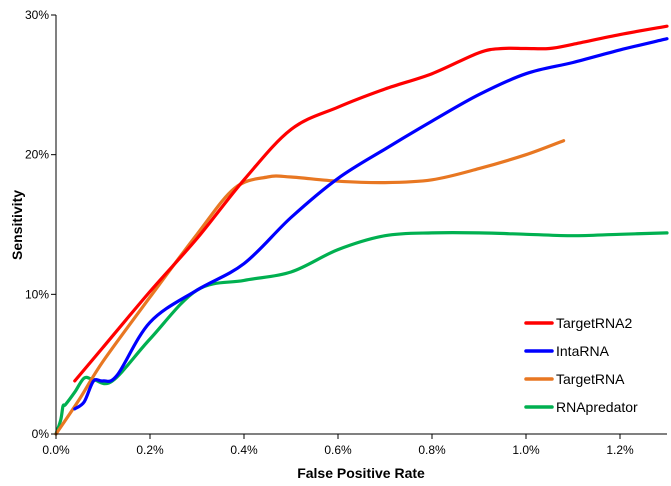 This screenshot has height=486, width=671. Describe the element at coordinates (37, 15) in the screenshot. I see `y-tick-label: 30%` at that location.